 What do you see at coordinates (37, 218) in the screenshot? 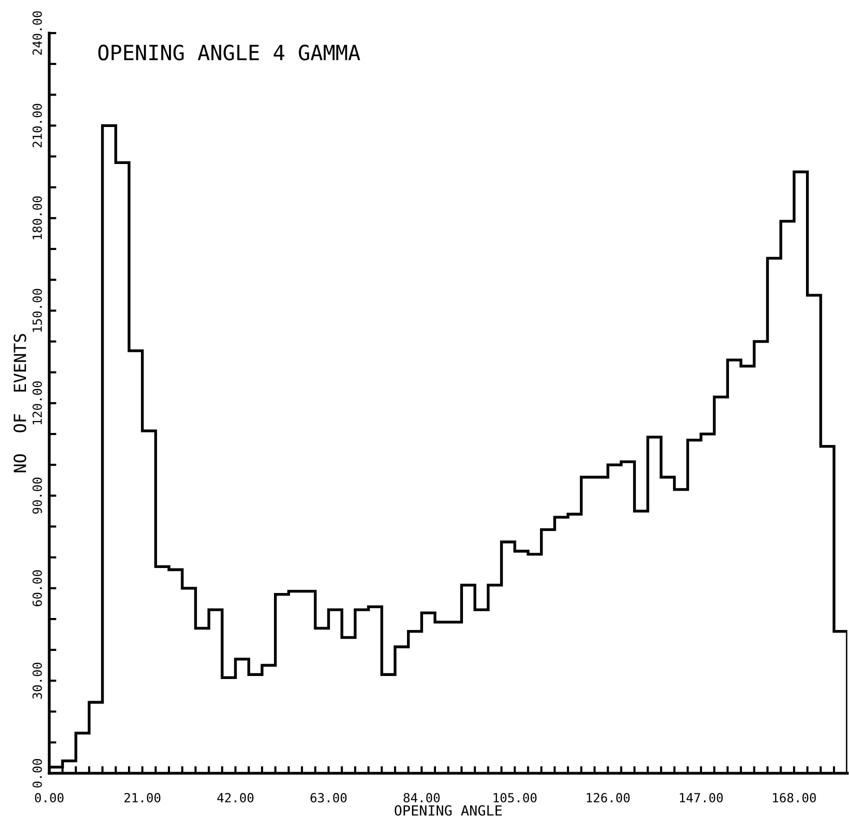
I see `y-tick-label: 180.00` at bounding box center [37, 218].